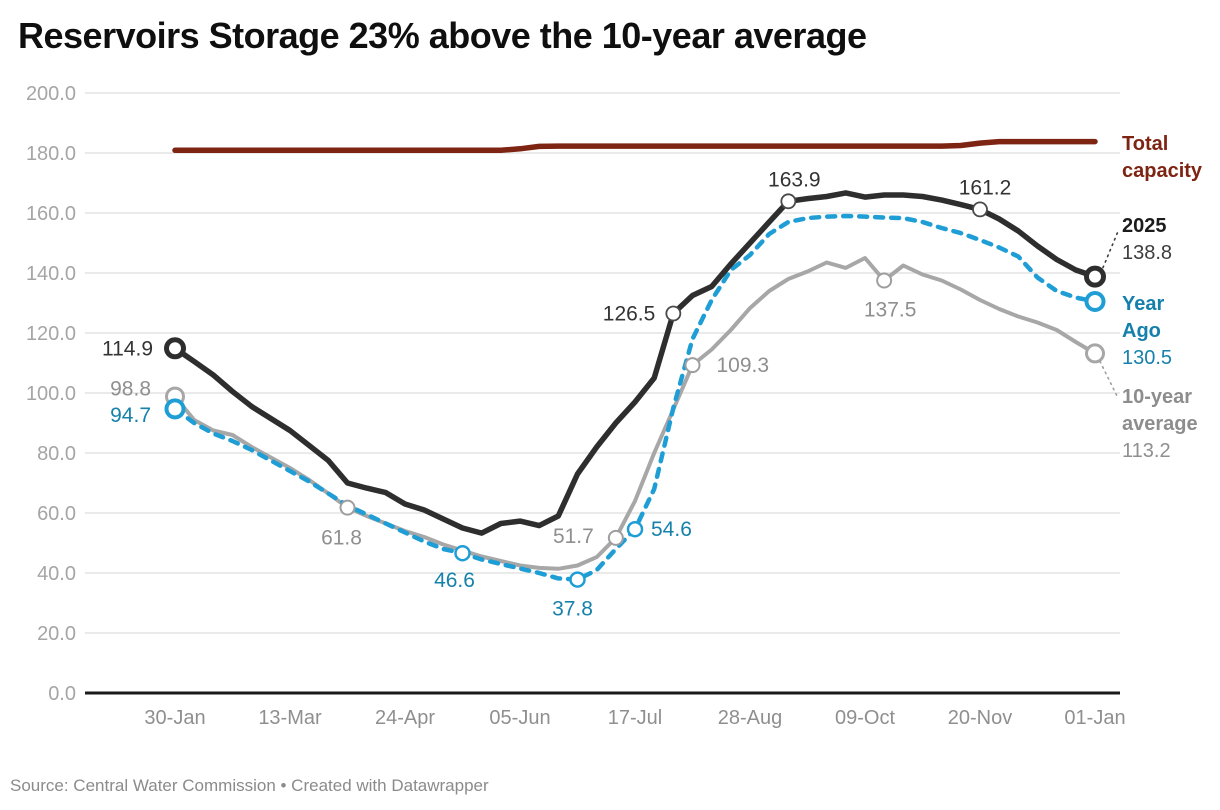 This screenshot has height=810, width=1220. What do you see at coordinates (890, 310) in the screenshot?
I see `point-label-ten-year-average: 137.5` at bounding box center [890, 310].